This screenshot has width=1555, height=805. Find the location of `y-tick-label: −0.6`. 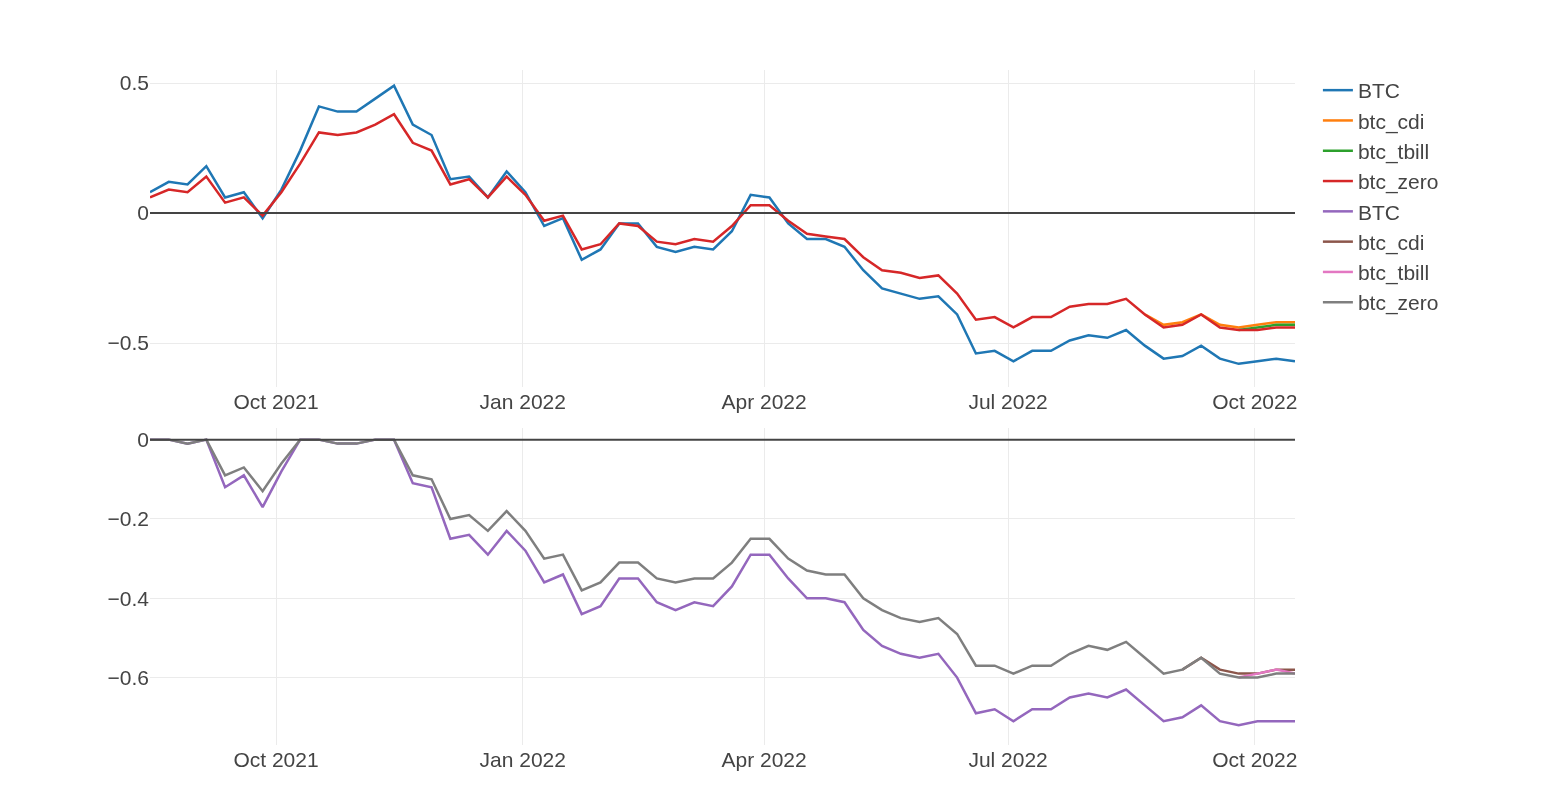

y-tick-label: −0.6 is located at coordinates (128, 677).